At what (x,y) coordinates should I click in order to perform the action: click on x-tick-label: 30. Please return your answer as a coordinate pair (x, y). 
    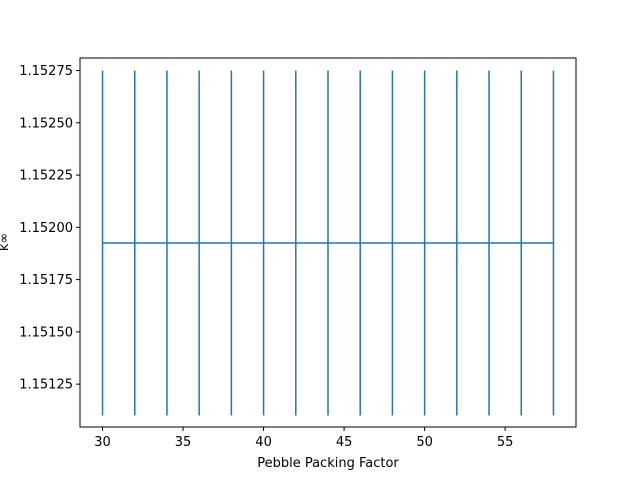
    Looking at the image, I should click on (102, 442).